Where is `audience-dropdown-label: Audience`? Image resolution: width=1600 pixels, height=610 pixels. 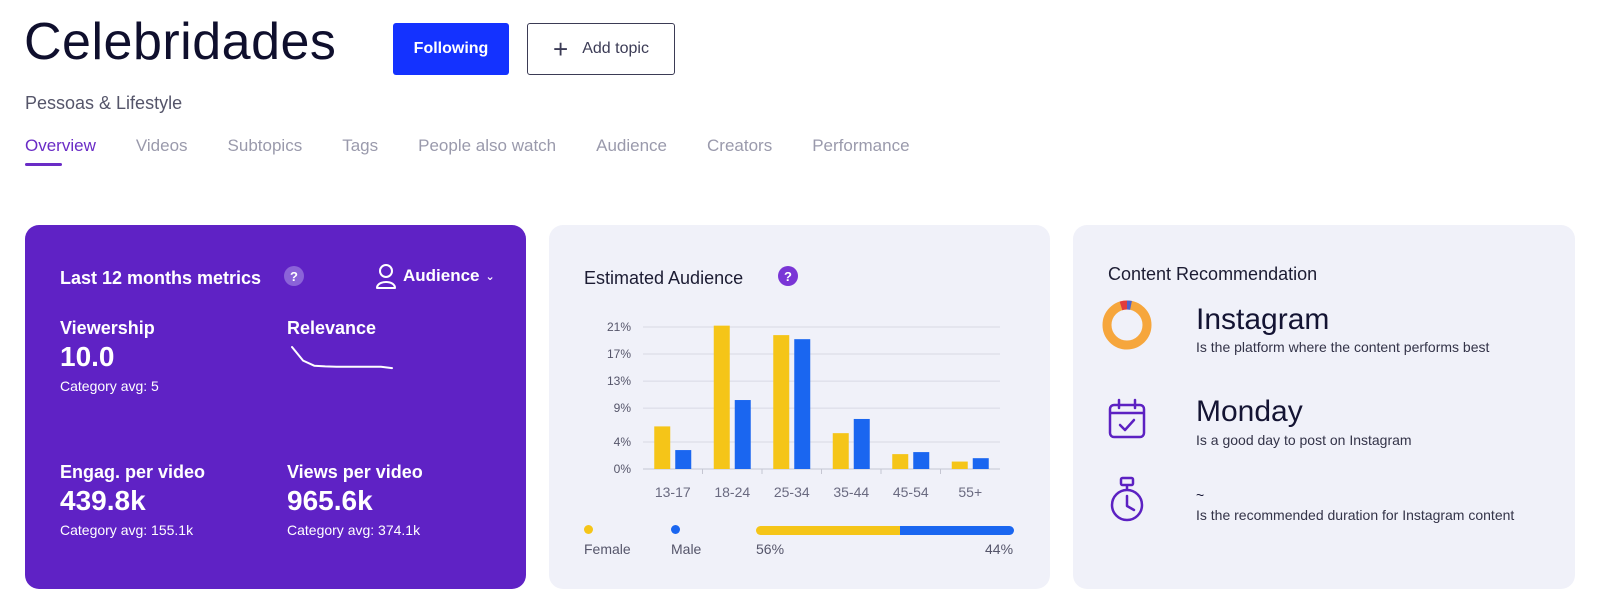
audience-dropdown-label: Audience is located at coordinates (441, 275).